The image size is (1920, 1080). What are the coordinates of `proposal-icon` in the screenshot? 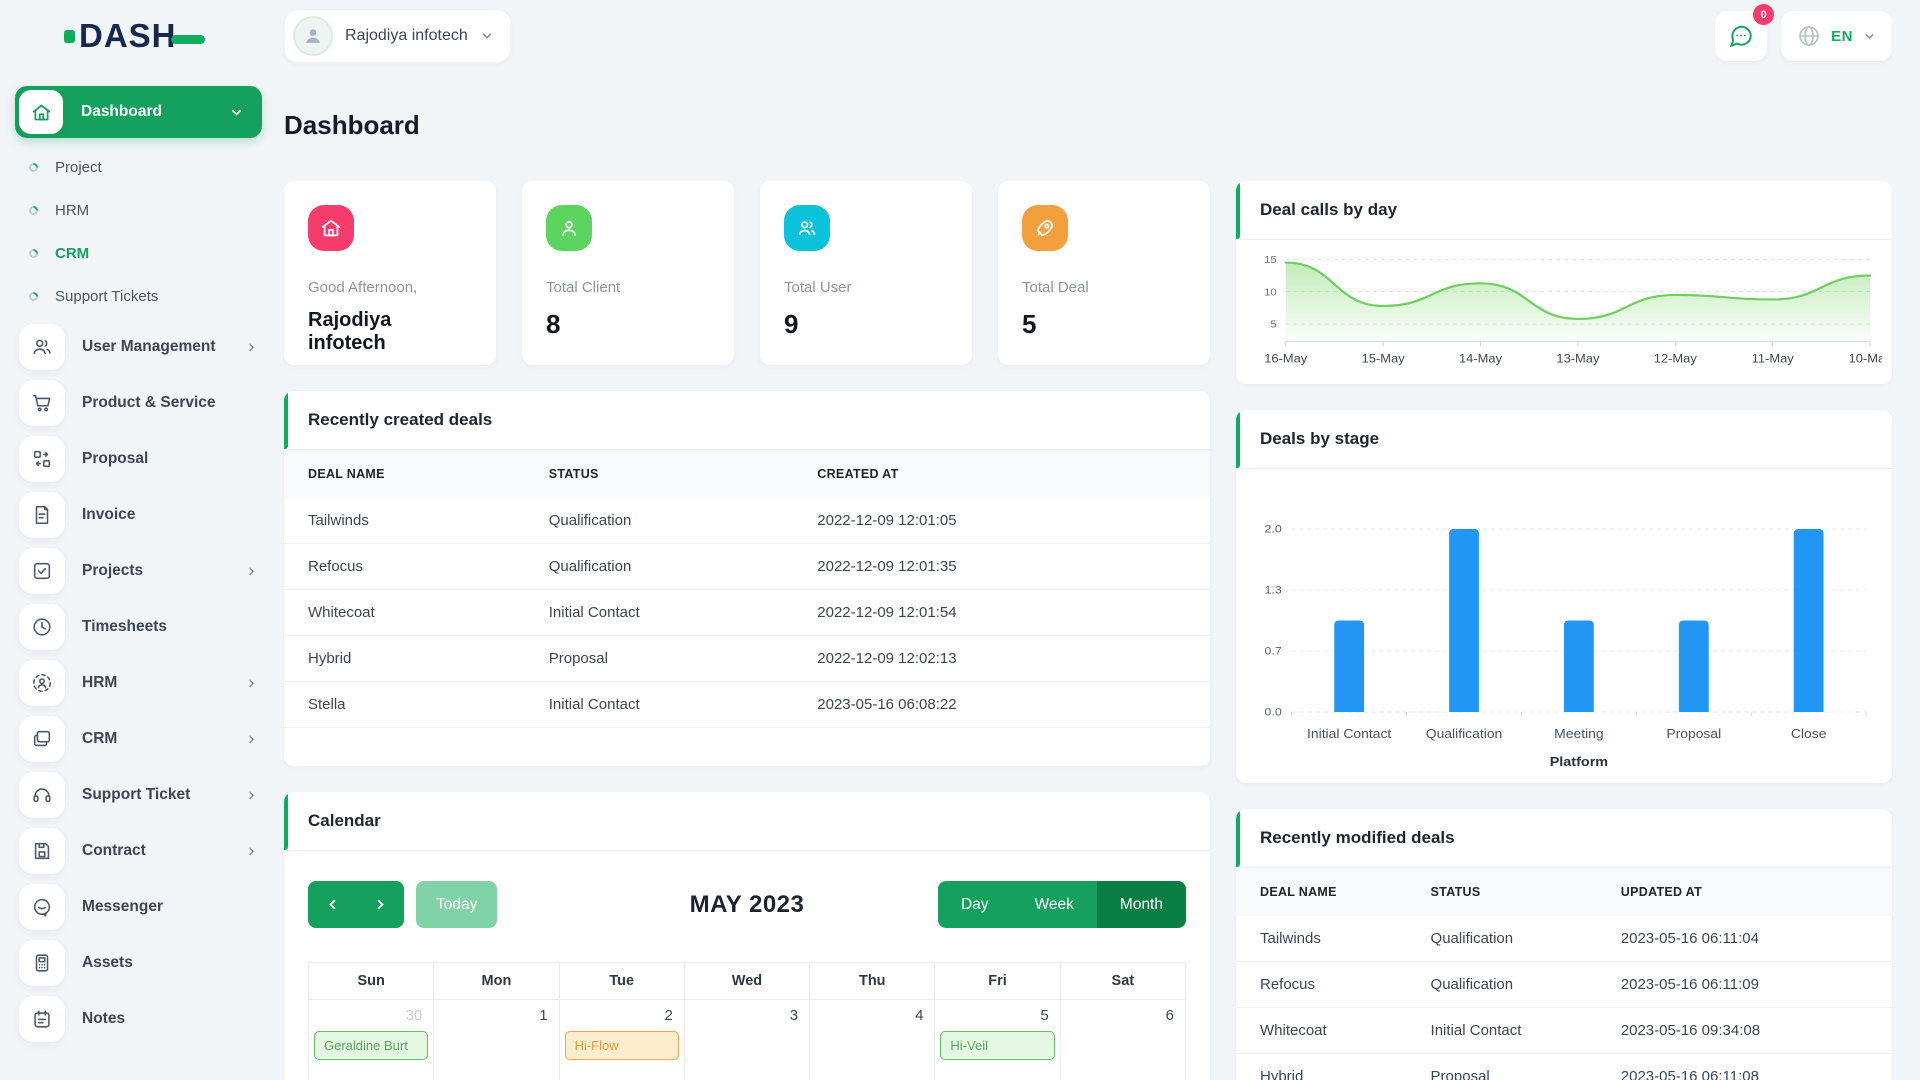 It's located at (42, 459).